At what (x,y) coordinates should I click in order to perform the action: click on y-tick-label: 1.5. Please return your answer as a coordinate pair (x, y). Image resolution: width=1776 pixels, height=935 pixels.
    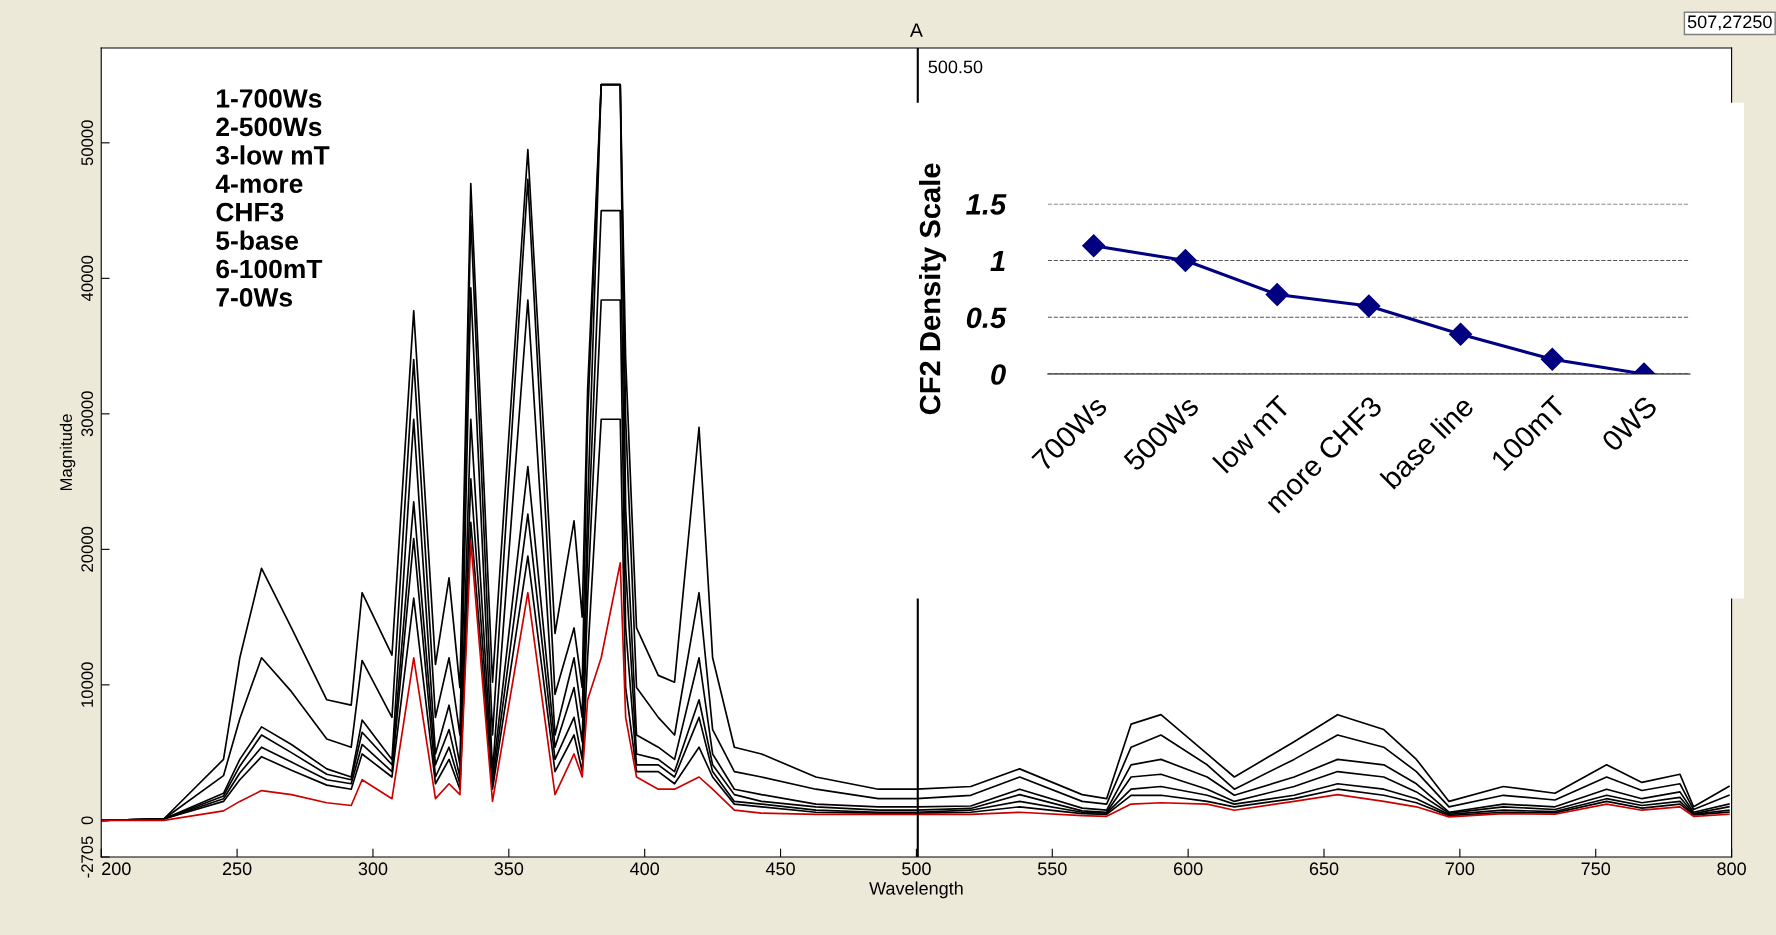
    Looking at the image, I should click on (986, 204).